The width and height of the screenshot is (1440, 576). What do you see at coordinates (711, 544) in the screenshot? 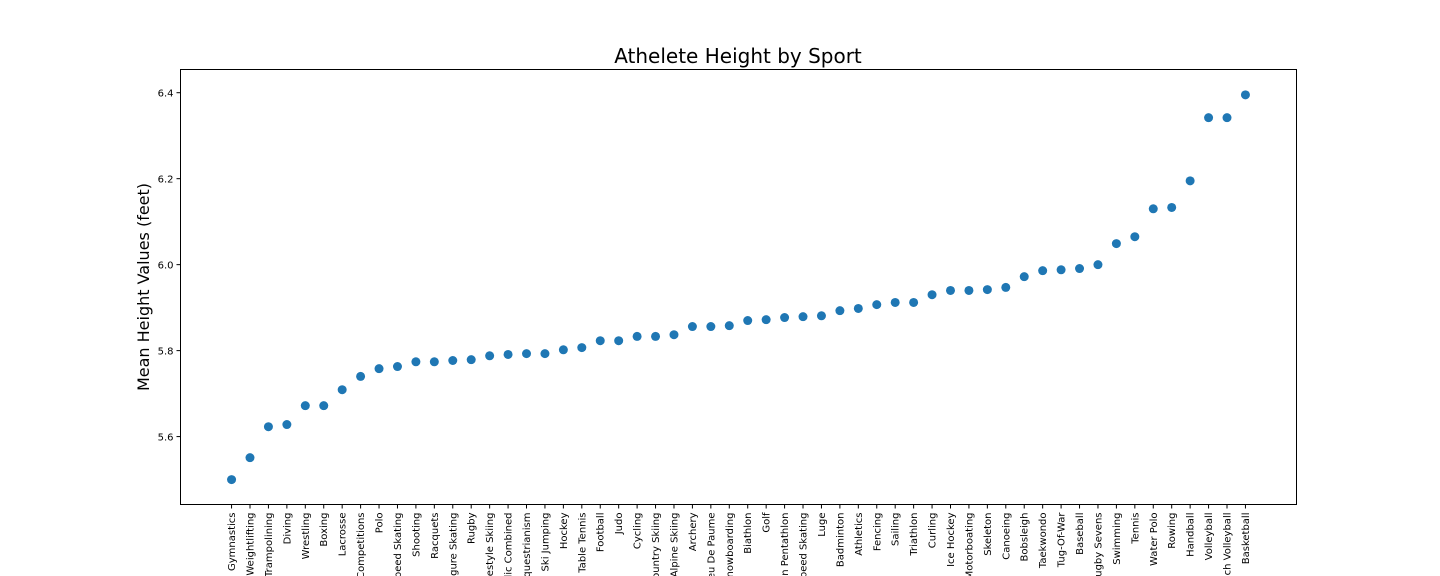
I see `x-tick-label: eu De Paume` at bounding box center [711, 544].